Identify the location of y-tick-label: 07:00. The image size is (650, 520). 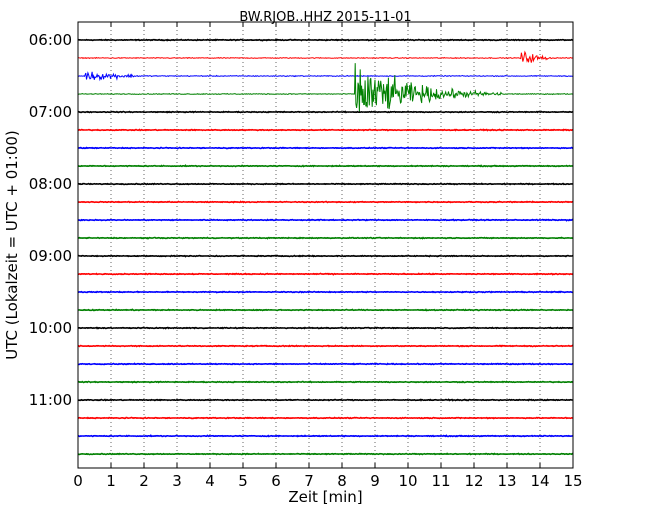
(50, 112).